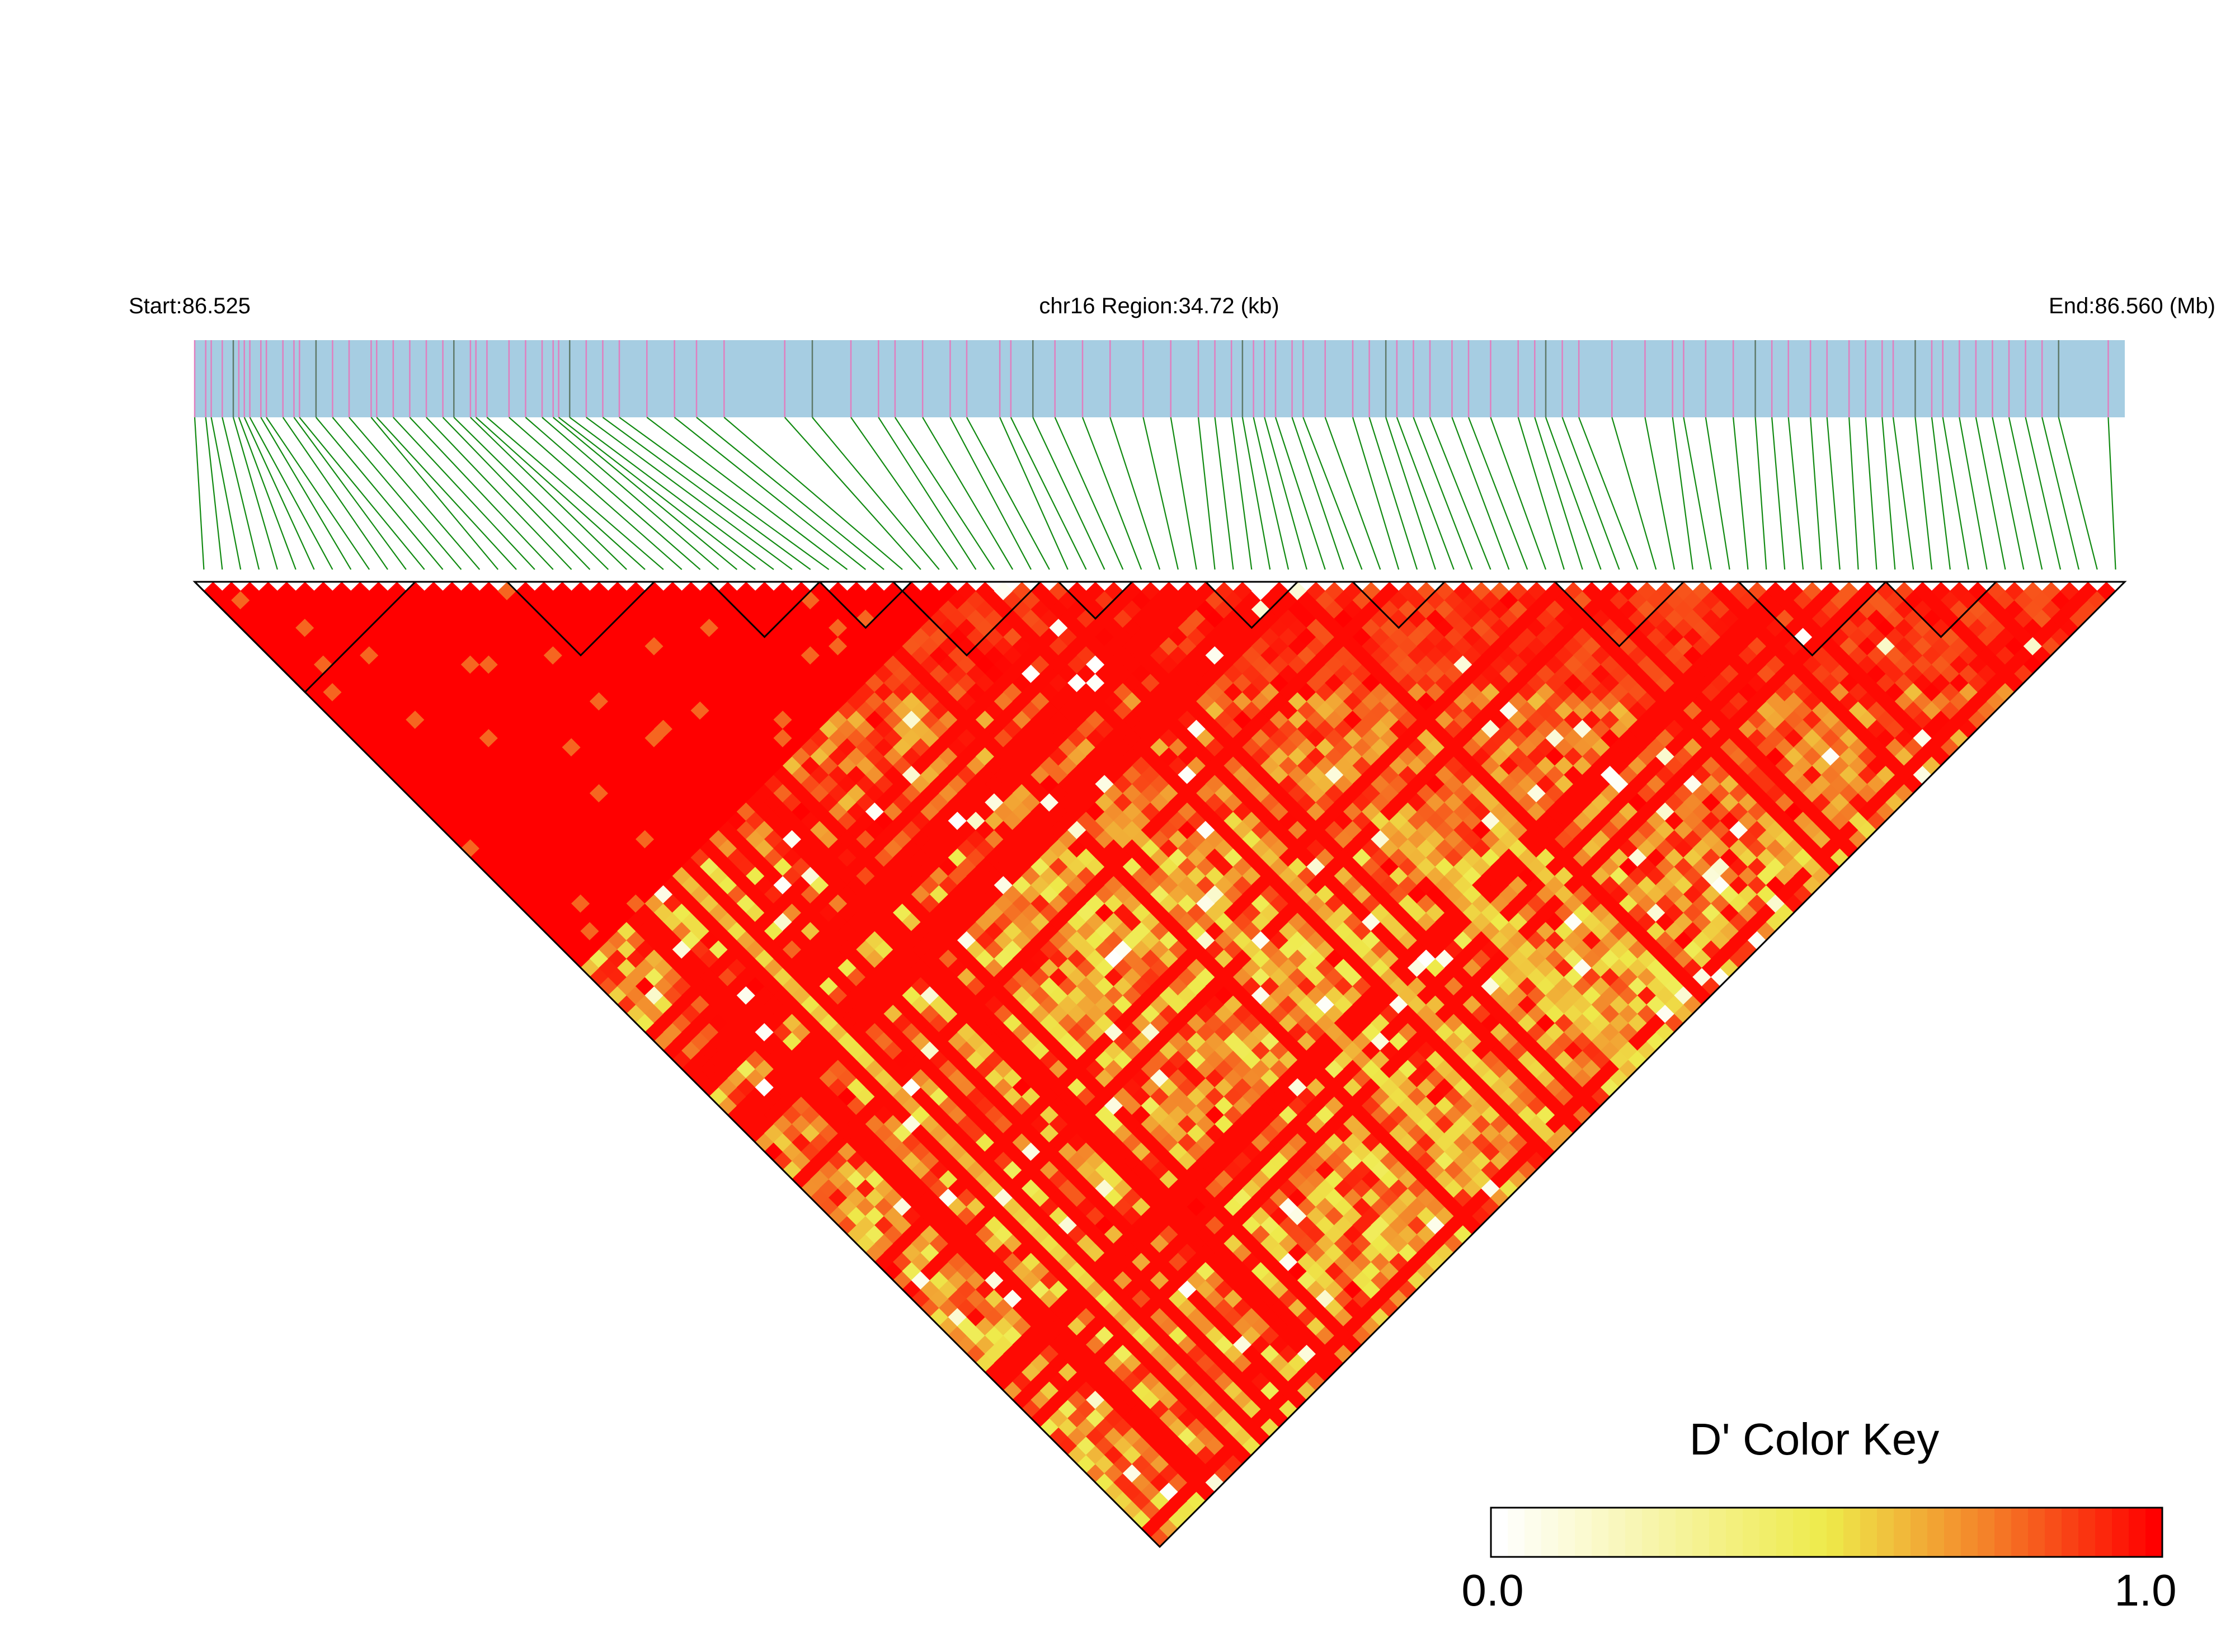  What do you see at coordinates (2132, 306) in the screenshot?
I see `region-end-label: End:86.560 (Mb)` at bounding box center [2132, 306].